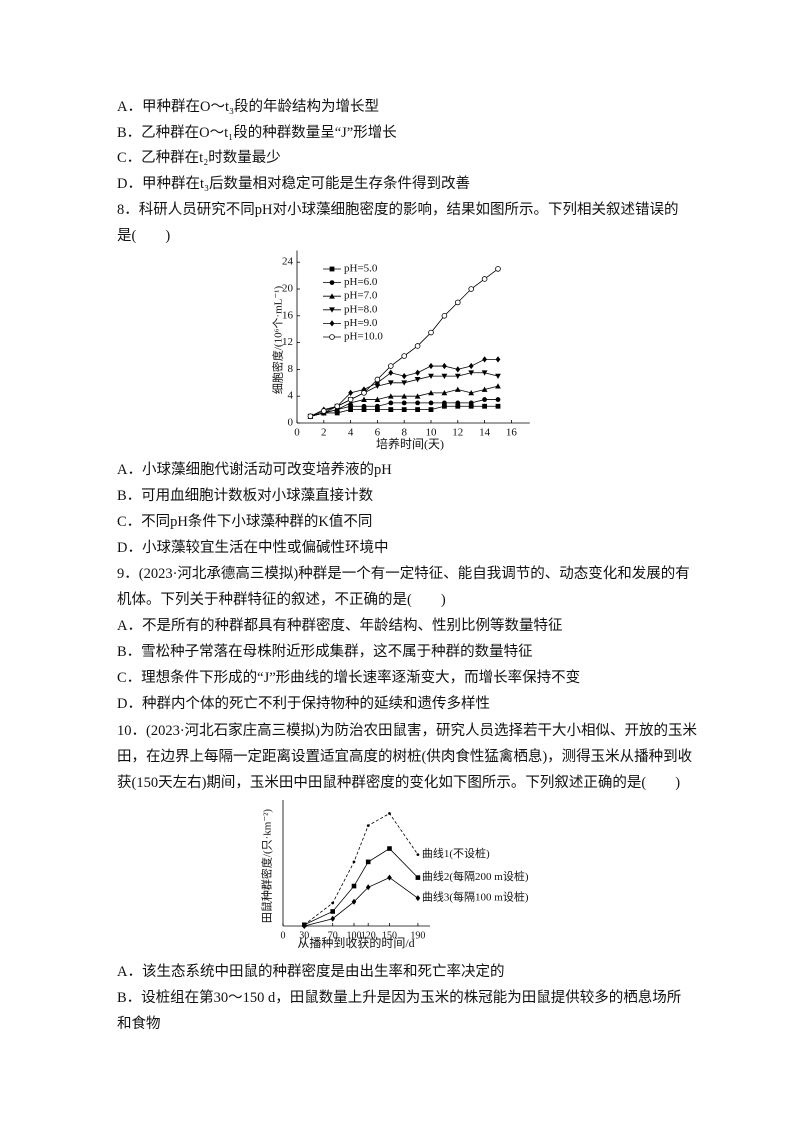 The image size is (800, 1132). I want to click on y-tick-label: 0, so click(291, 423).